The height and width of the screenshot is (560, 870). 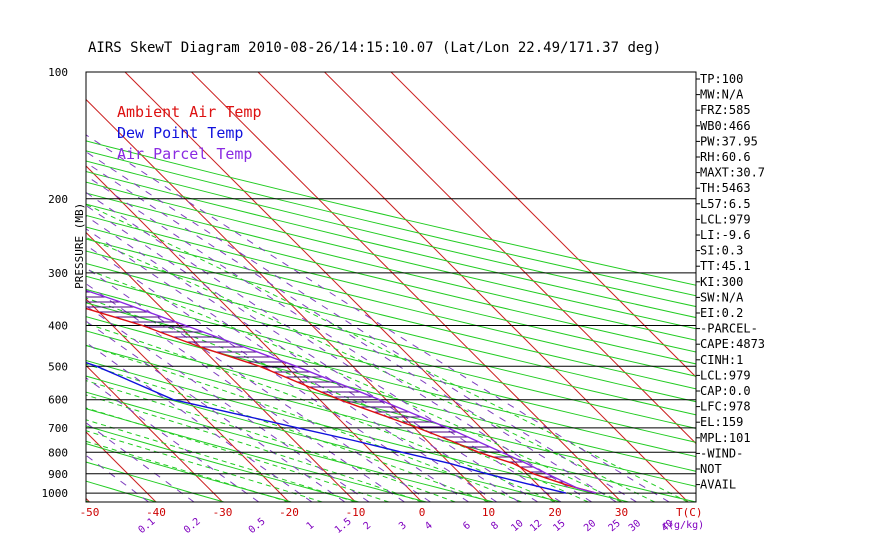 What do you see at coordinates (590, 526) in the screenshot?
I see `mixing-ratio-tick-label: 20` at bounding box center [590, 526].